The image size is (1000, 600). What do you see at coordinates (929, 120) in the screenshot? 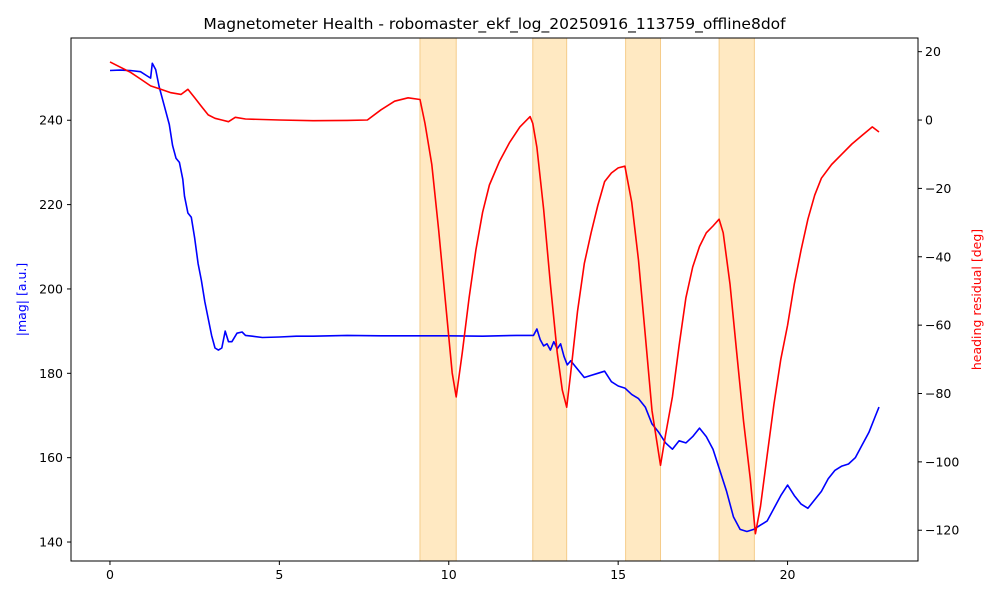
I see `y-right-tick-label: 0` at bounding box center [929, 120].